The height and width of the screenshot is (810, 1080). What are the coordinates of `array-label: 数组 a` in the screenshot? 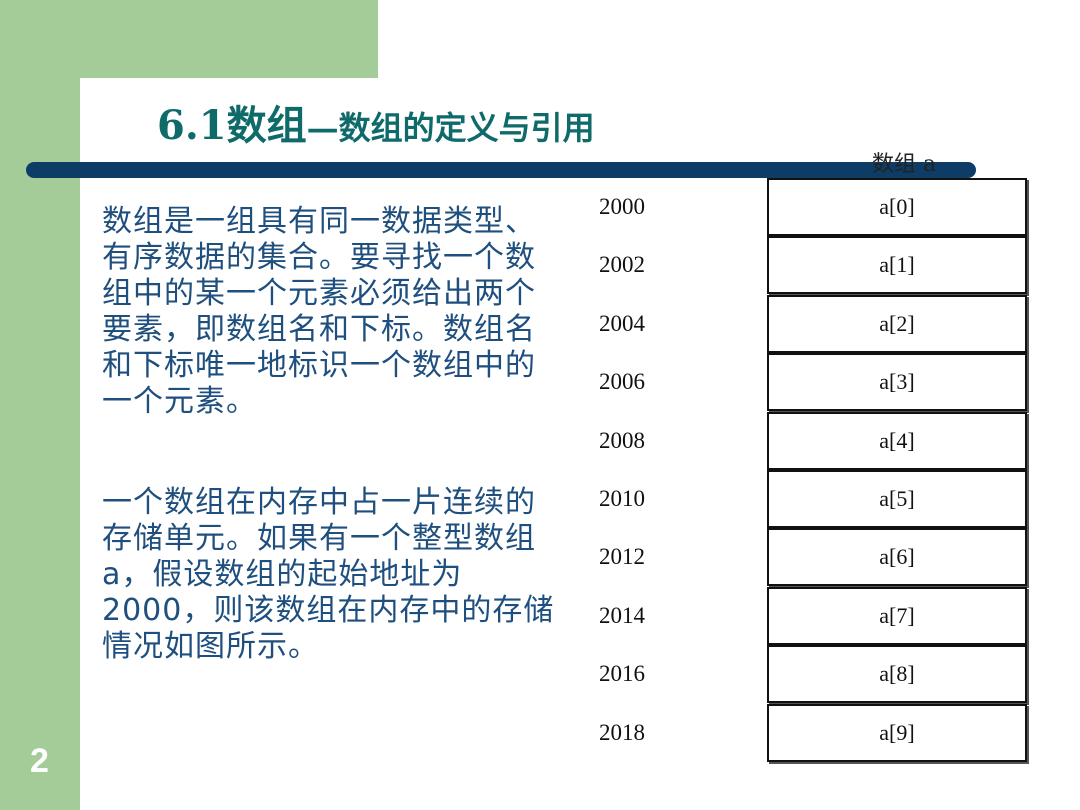 It's located at (904, 164).